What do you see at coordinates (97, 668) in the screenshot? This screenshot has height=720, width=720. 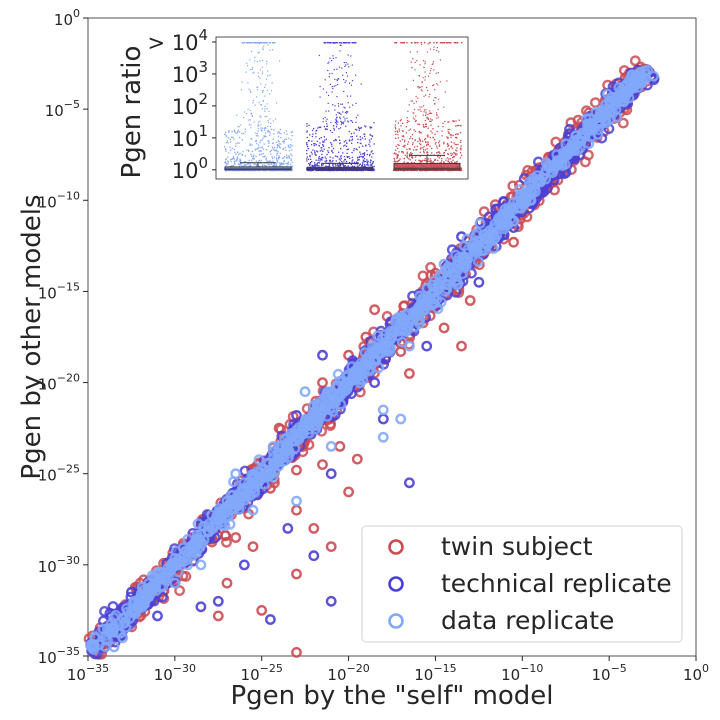 I see `x-tick-exponent: −35` at bounding box center [97, 668].